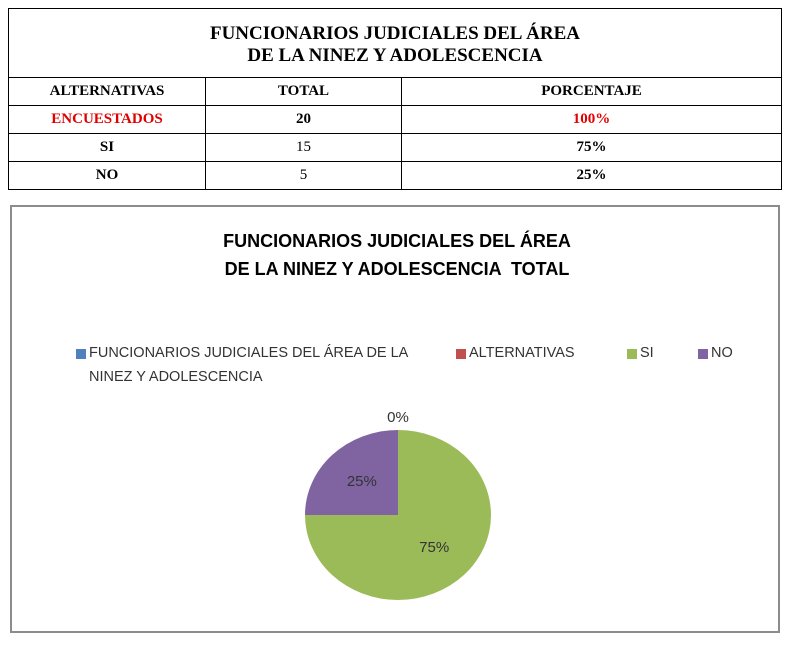 Image resolution: width=791 pixels, height=646 pixels. I want to click on pie-area: 0% 75% 25%, so click(398, 504).